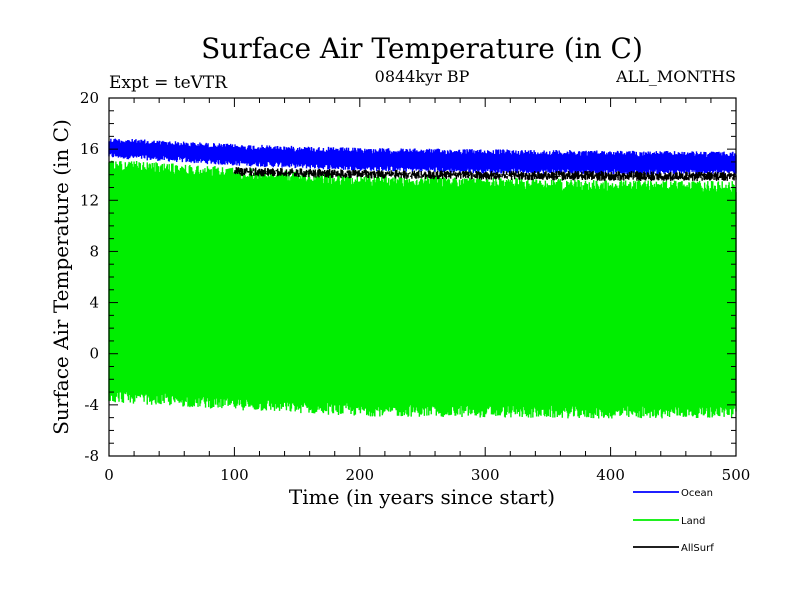 Image resolution: width=800 pixels, height=600 pixels. I want to click on legend-label-land: Land, so click(693, 521).